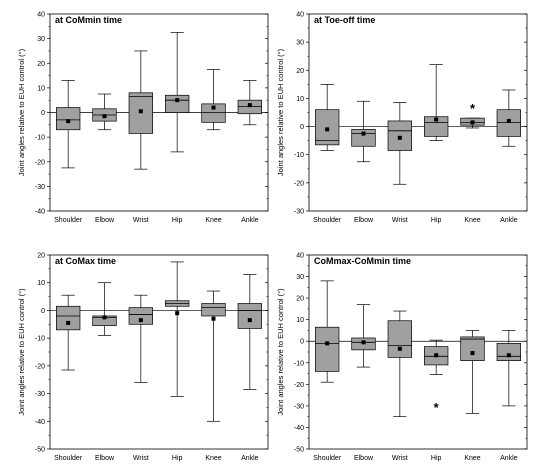 This screenshot has height=473, width=550. What do you see at coordinates (88, 20) in the screenshot?
I see `panel-title: at CoMmin time` at bounding box center [88, 20].